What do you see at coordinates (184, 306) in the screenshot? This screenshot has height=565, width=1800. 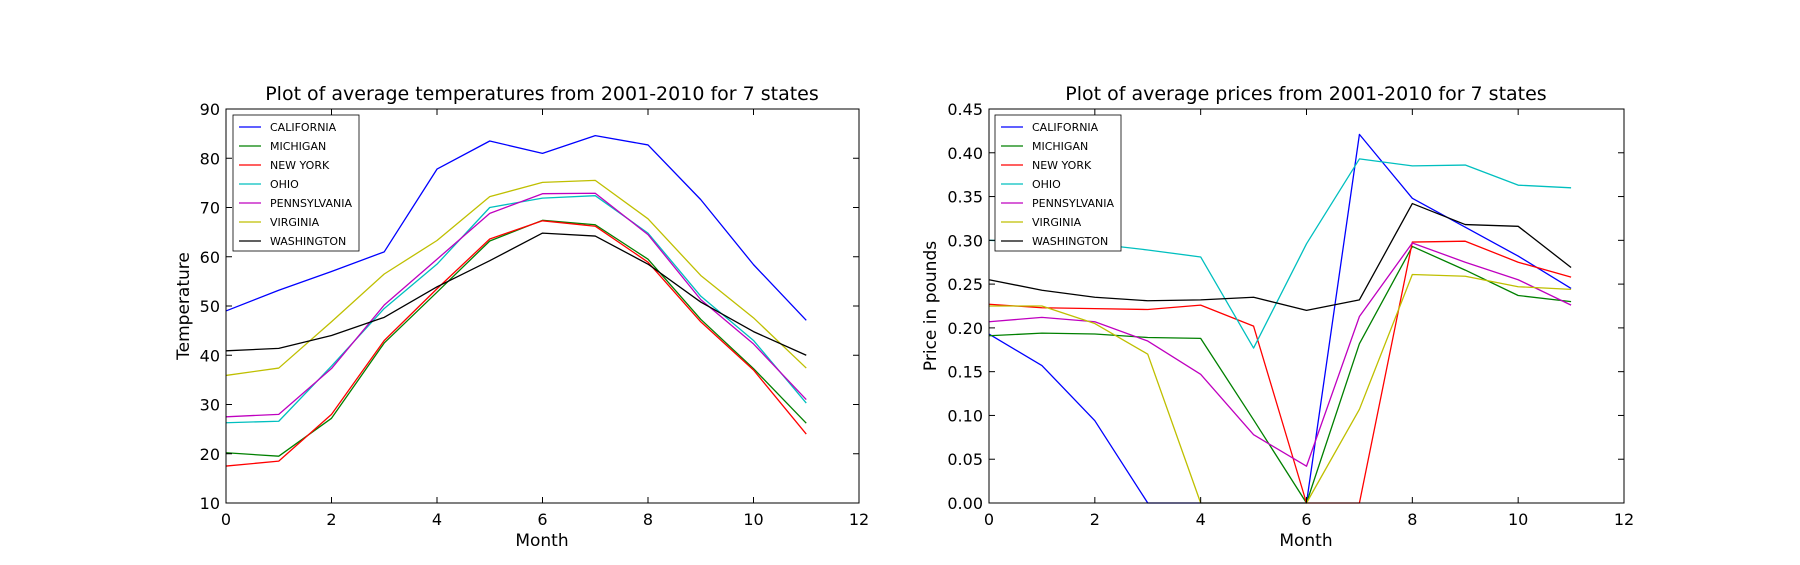 I see `y-axis-label: Temperature` at bounding box center [184, 306].